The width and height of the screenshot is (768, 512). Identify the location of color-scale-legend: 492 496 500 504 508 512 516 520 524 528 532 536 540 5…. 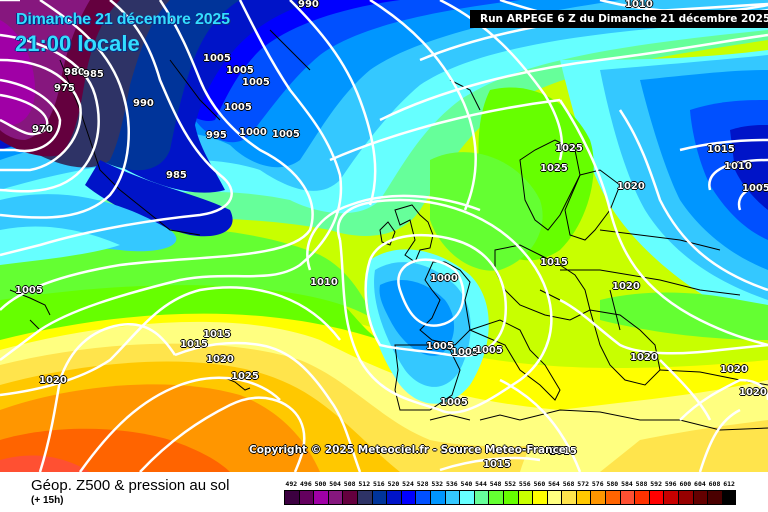
(510, 492).